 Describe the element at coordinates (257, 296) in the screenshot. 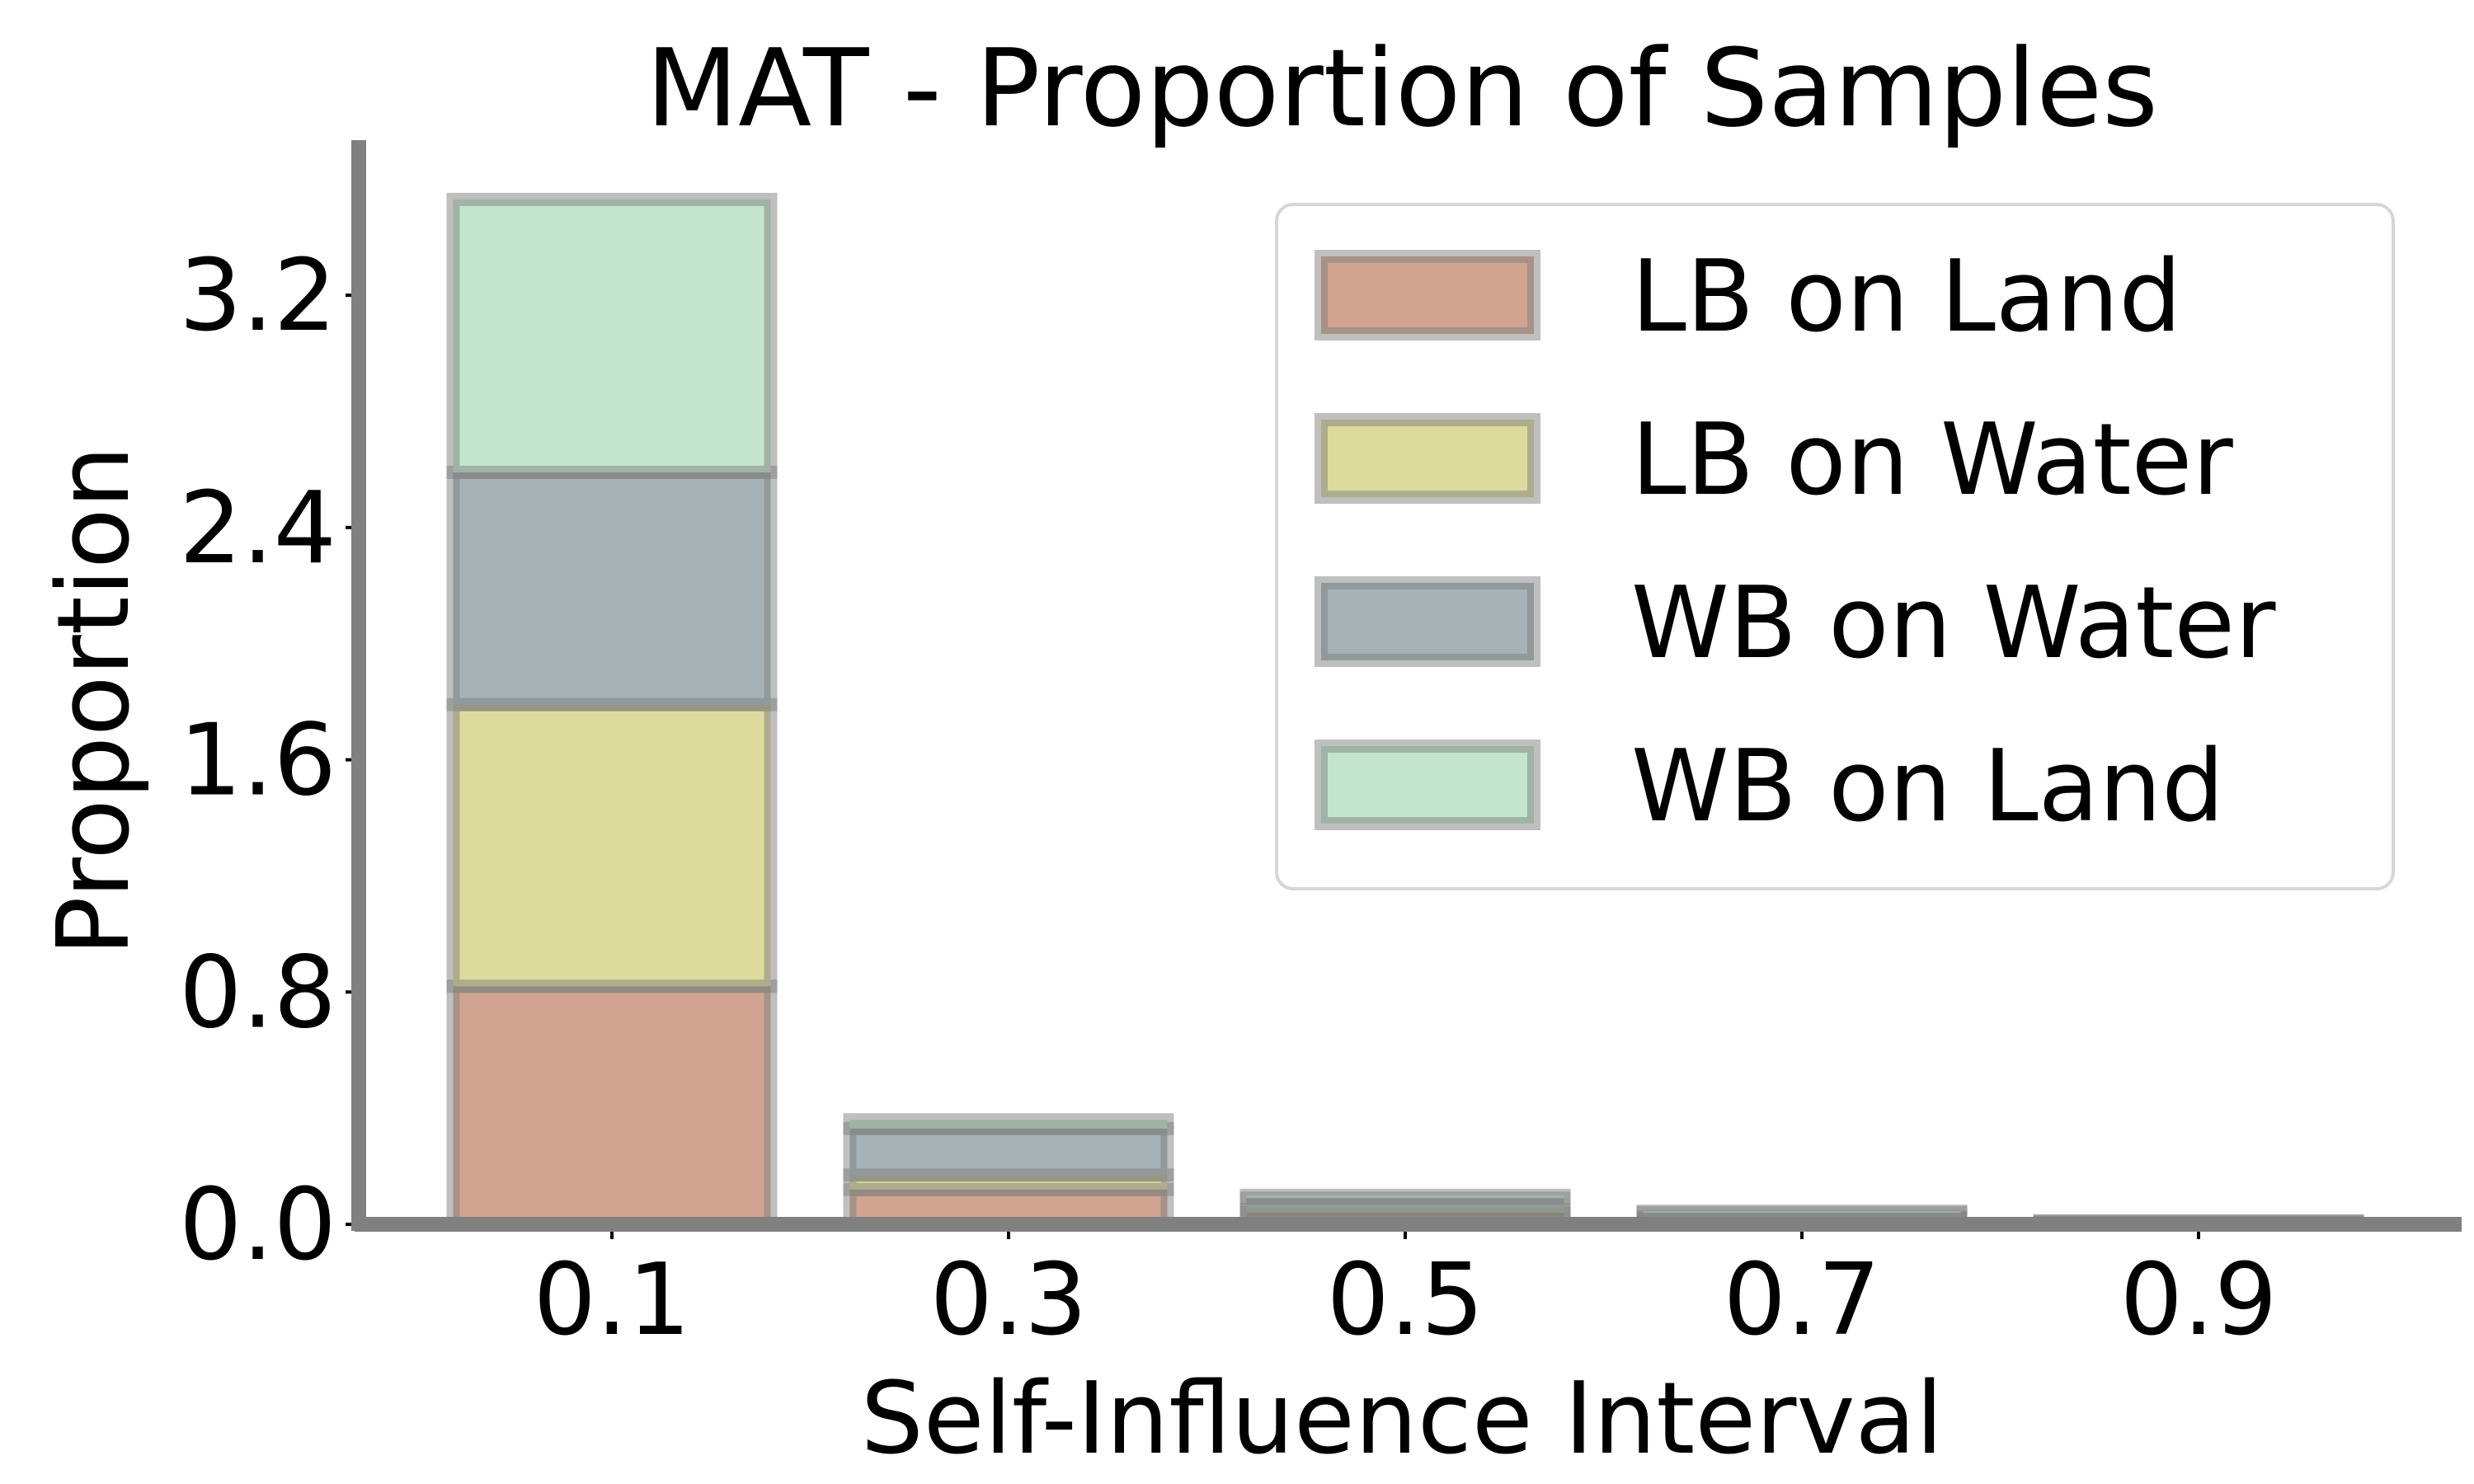

I see `y-tick-label: 3.2` at that location.